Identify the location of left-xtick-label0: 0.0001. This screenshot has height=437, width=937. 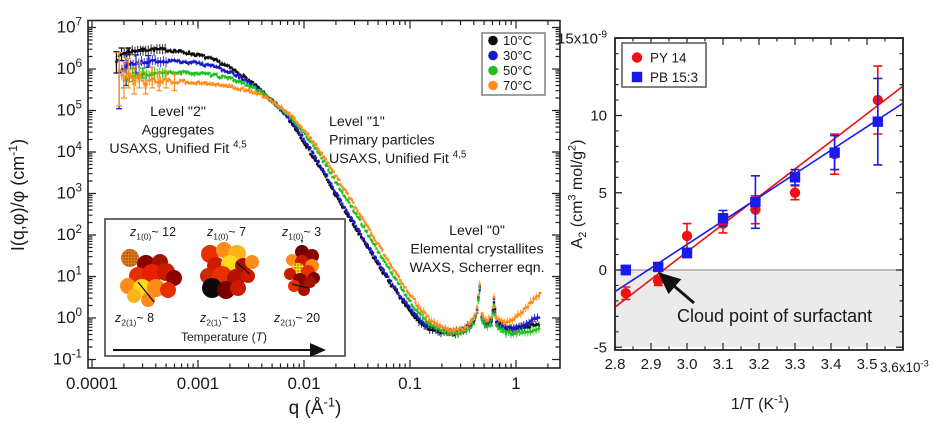
(92, 383).